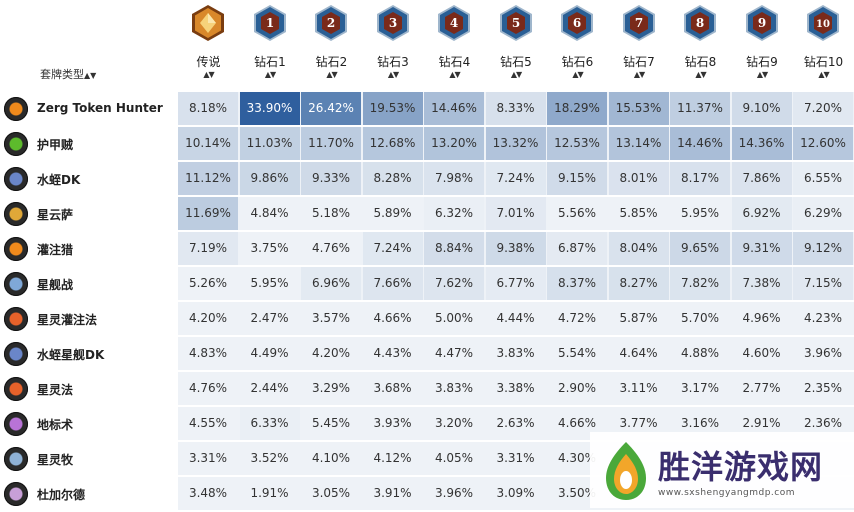 The image size is (854, 512). I want to click on table-cell: 11.12%, so click(208, 178).